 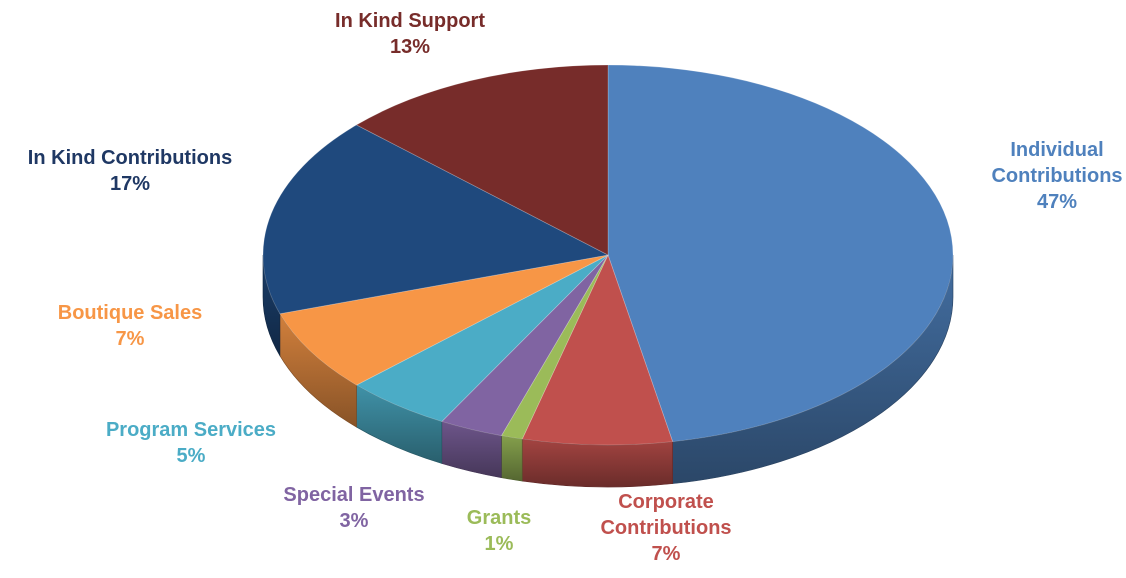 I want to click on data-label-name: Boutique Sales, so click(x=130, y=313).